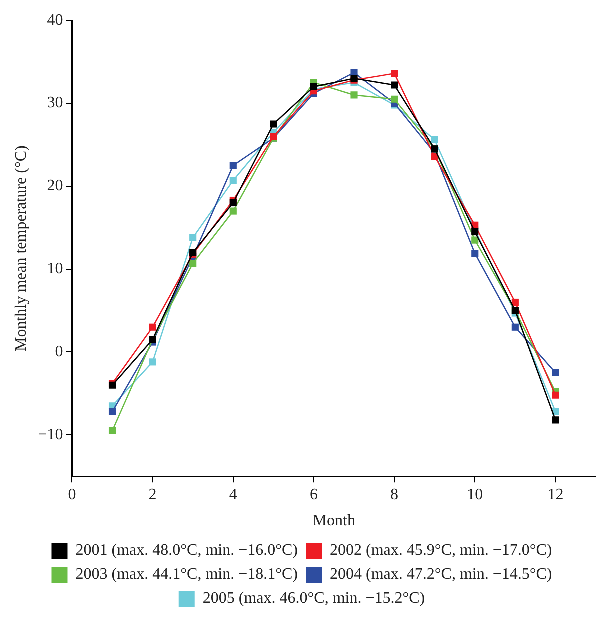 The width and height of the screenshot is (610, 625). I want to click on x-tick-label: 6, so click(314, 495).